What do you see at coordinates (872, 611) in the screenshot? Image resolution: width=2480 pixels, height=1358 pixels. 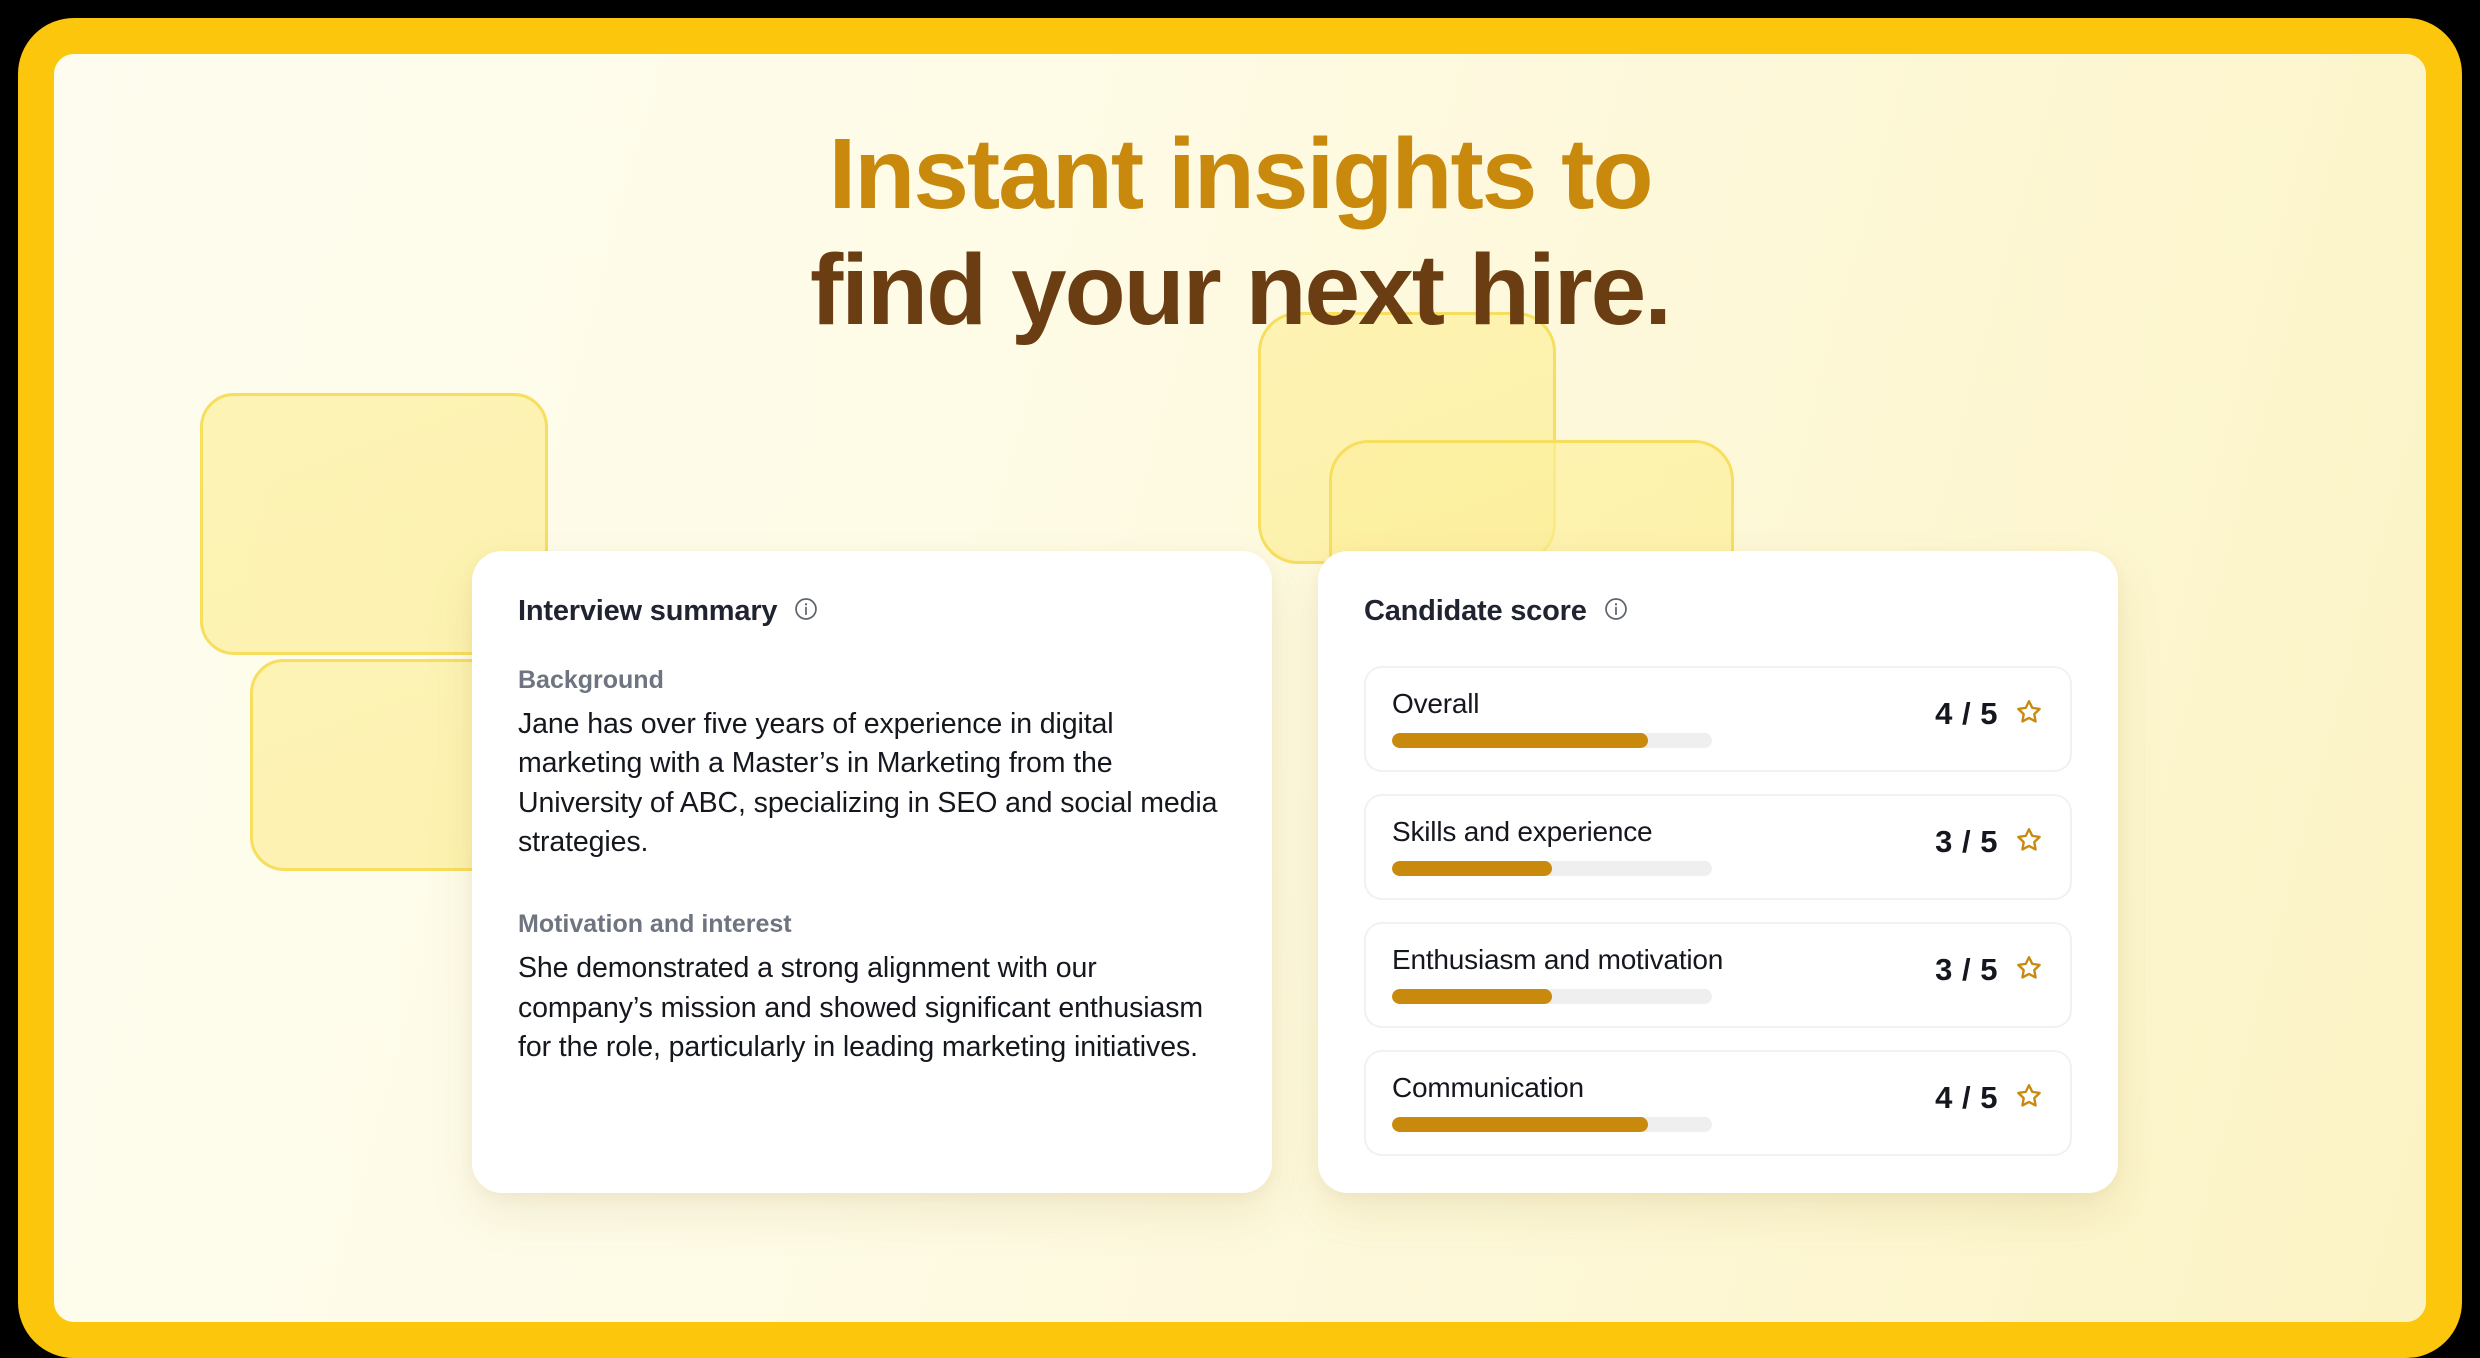 I see `interview-summary-header: Interview summary` at bounding box center [872, 611].